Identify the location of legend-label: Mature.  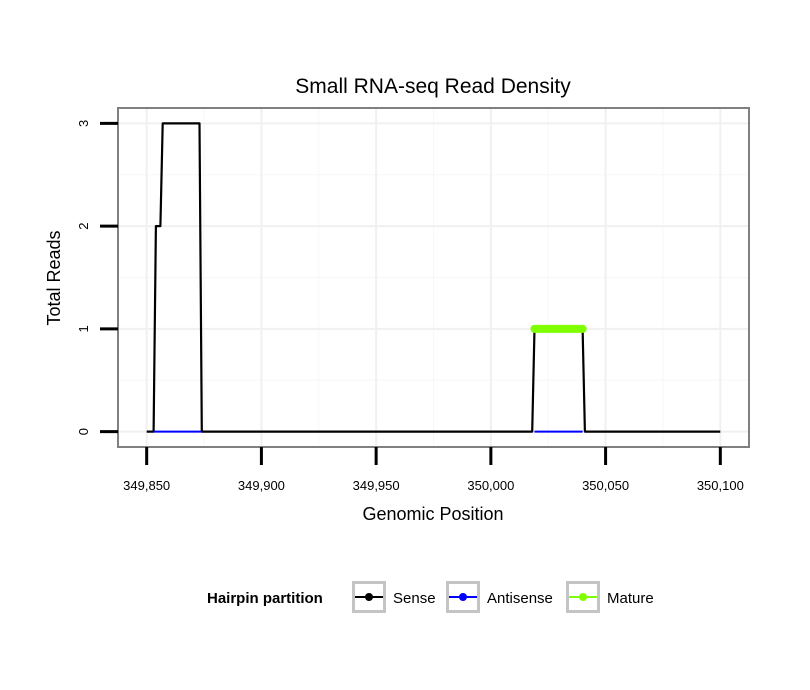
(630, 598).